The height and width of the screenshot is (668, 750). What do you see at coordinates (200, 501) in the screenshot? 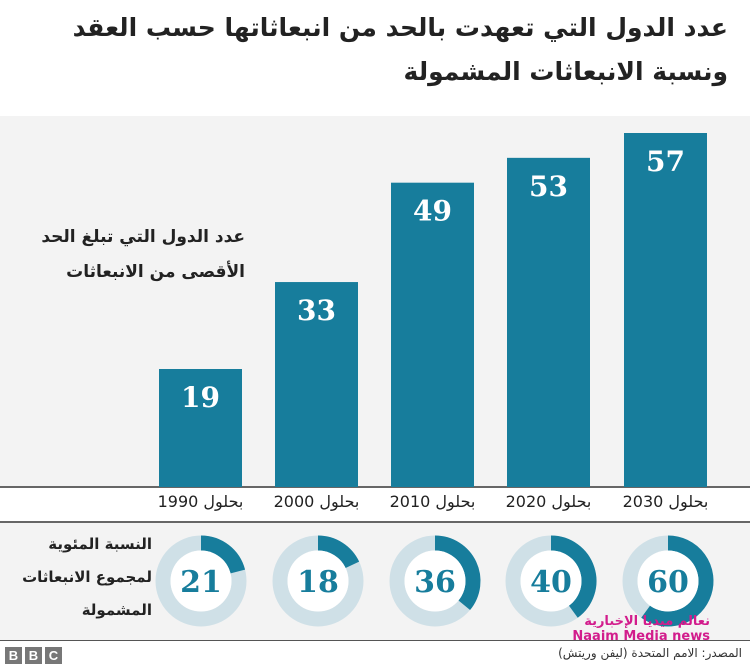
I see `x-tick-label: بحلول 1990` at bounding box center [200, 501].